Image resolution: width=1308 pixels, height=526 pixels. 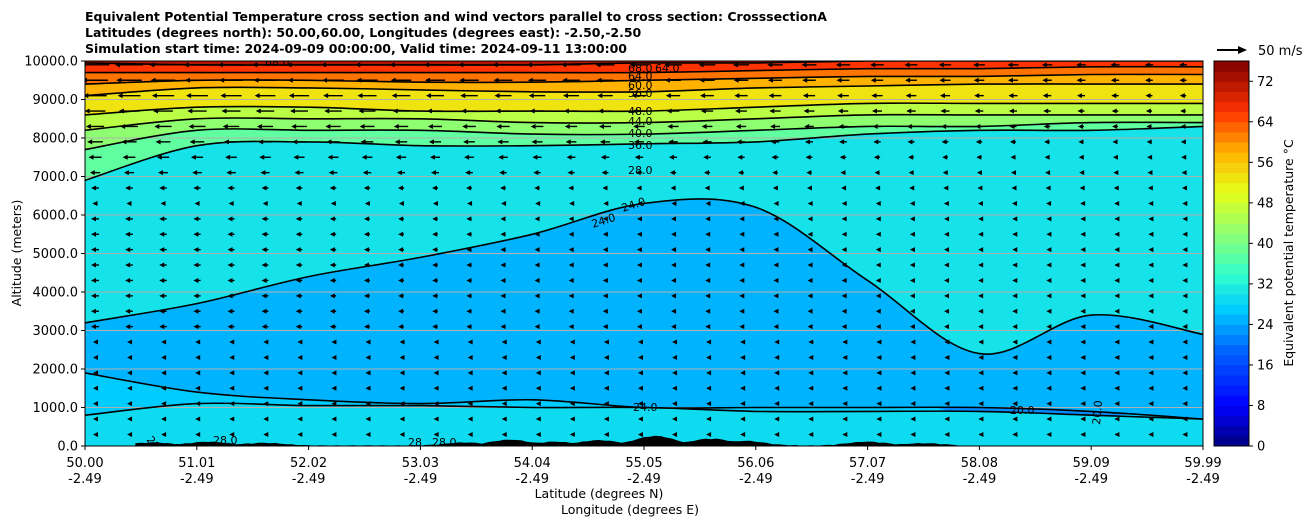 What do you see at coordinates (630, 509) in the screenshot?
I see `x-axis-label-longitude: Longitude (degrees E)` at bounding box center [630, 509].